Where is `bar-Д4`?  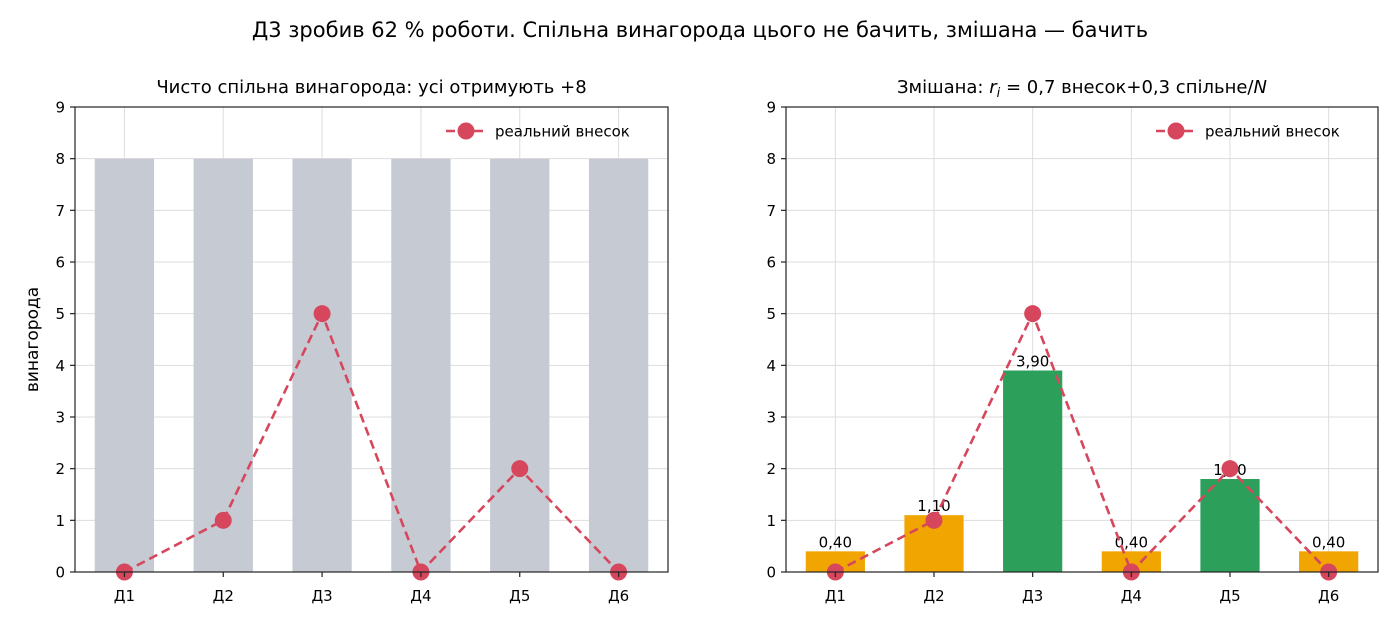
bar-Д4 is located at coordinates (421, 365).